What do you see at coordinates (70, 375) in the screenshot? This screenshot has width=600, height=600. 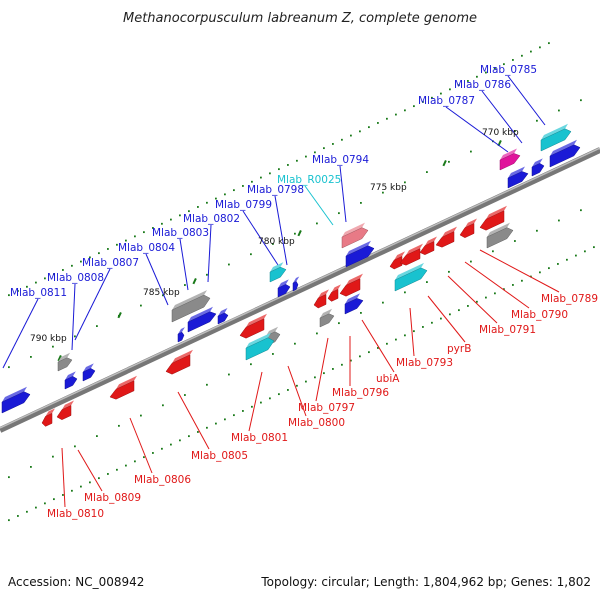 I see `gene-mlab-0807-top` at bounding box center [70, 375].